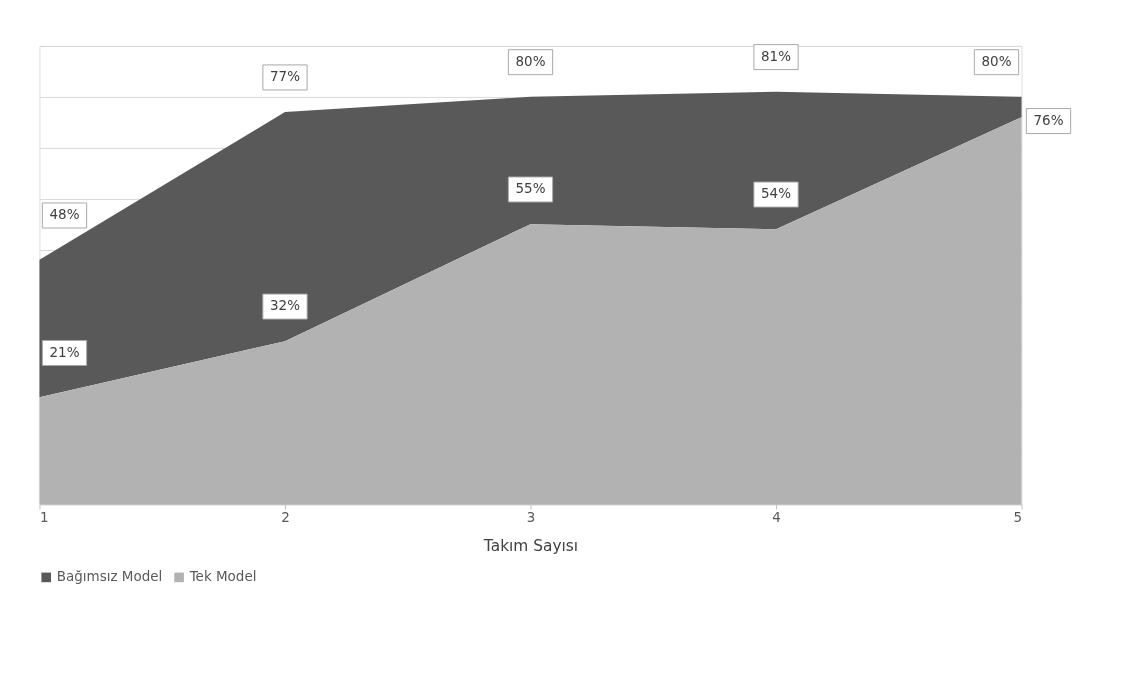  Describe the element at coordinates (44, 517) in the screenshot. I see `x-tick-label: 1` at that location.